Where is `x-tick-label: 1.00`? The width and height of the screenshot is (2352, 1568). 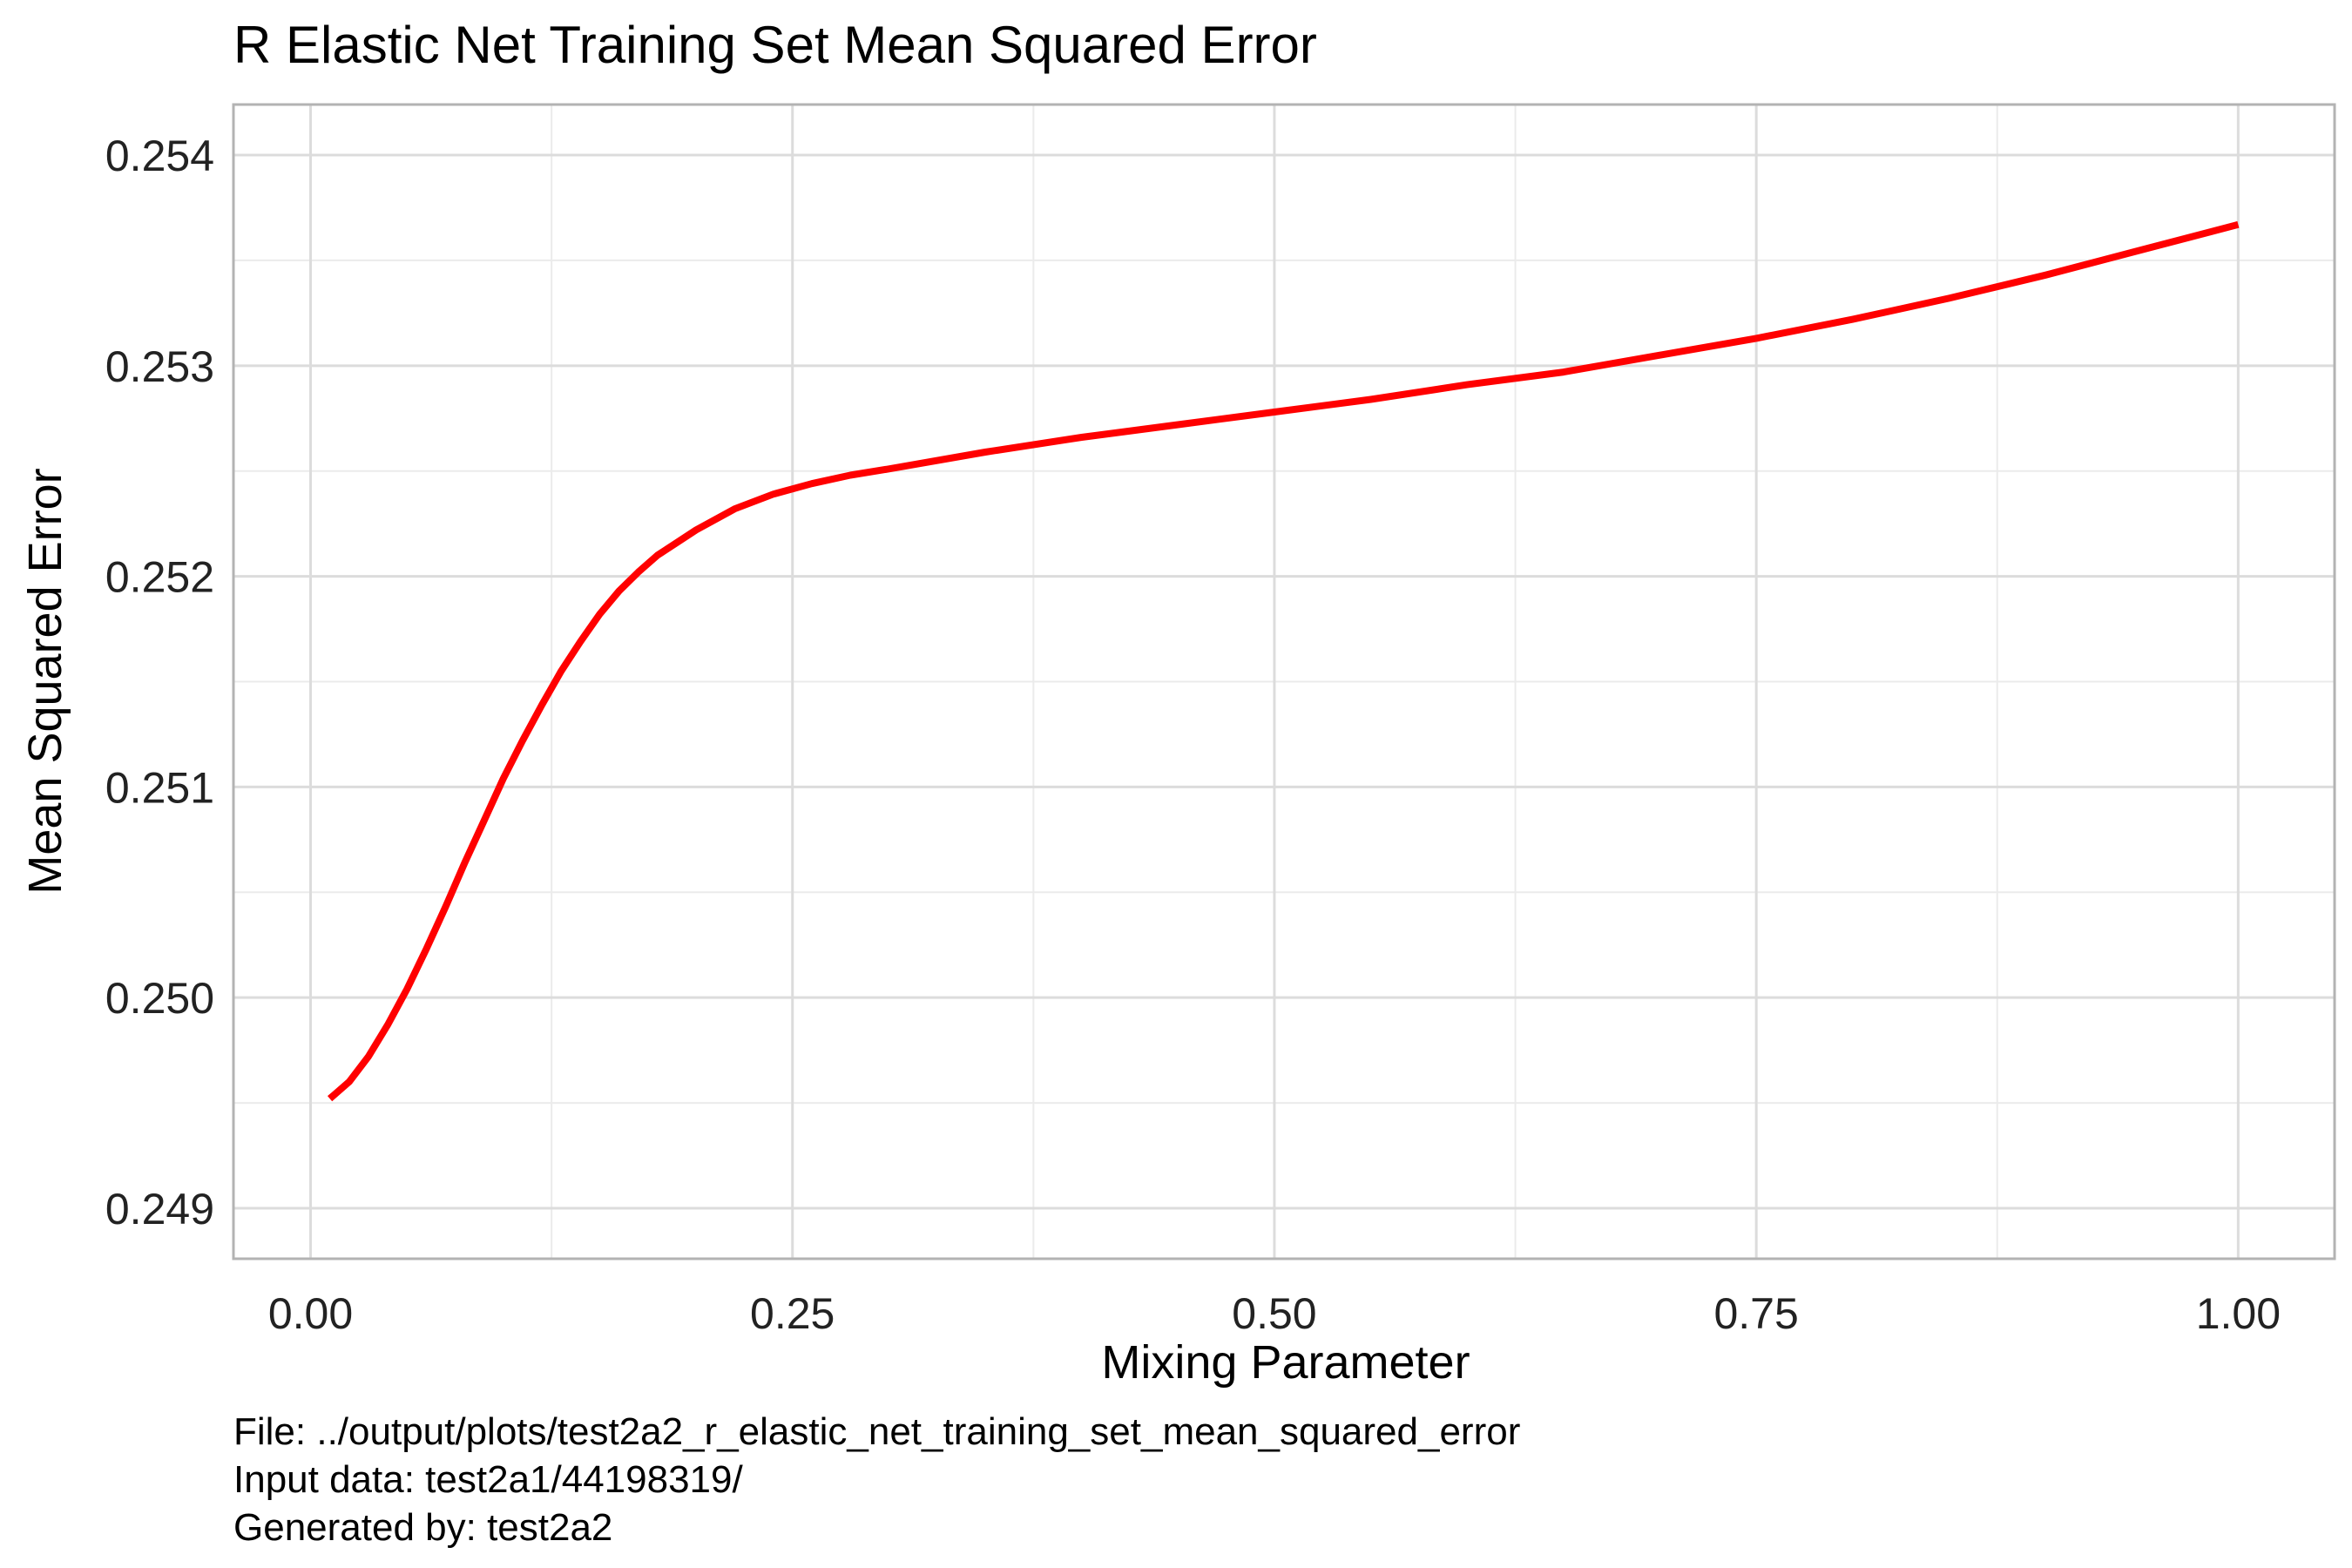
x-tick-label: 1.00 is located at coordinates (2239, 1313).